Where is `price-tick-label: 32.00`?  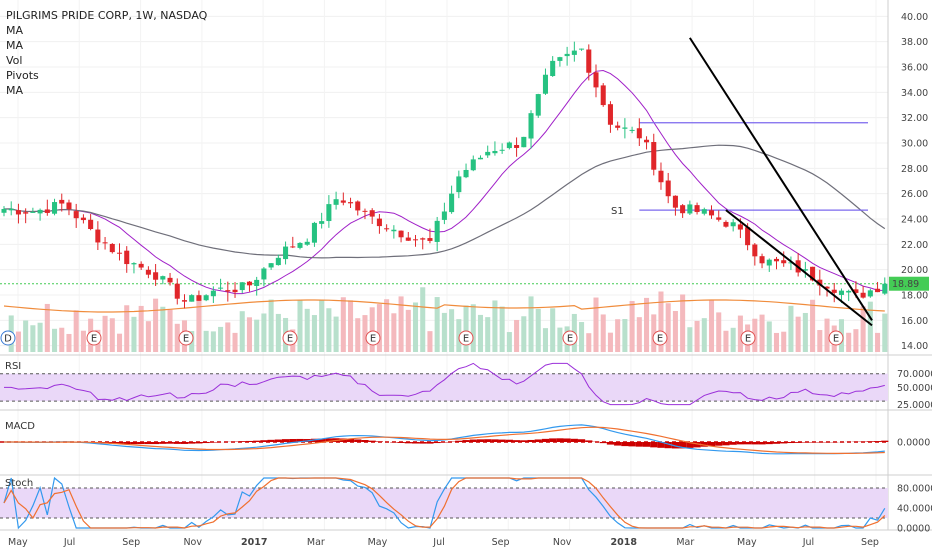
price-tick-label: 32.00 is located at coordinates (914, 118).